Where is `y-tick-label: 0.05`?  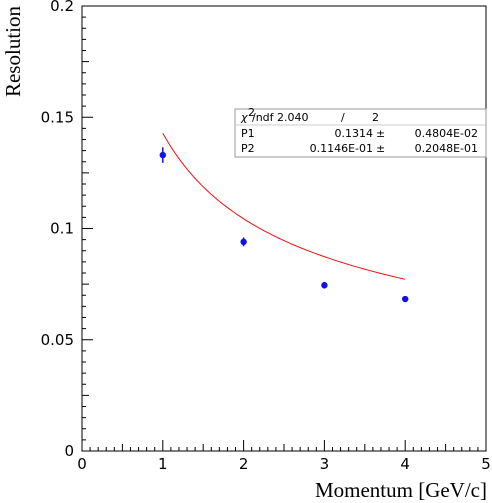 y-tick-label: 0.05 is located at coordinates (57, 340).